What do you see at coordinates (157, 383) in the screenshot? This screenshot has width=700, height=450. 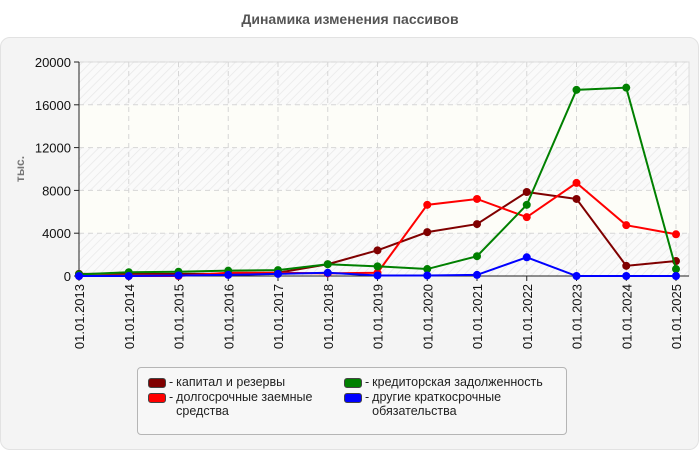 I see `legend-swatch-capital` at bounding box center [157, 383].